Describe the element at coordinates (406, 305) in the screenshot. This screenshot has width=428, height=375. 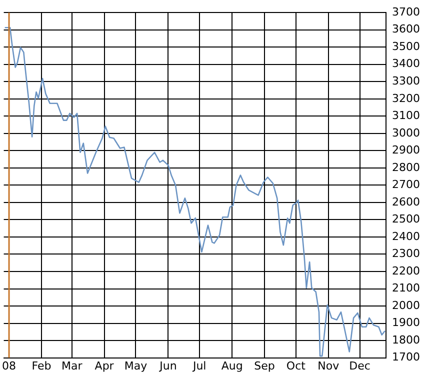
I see `y-tick-label: 2000` at that location.